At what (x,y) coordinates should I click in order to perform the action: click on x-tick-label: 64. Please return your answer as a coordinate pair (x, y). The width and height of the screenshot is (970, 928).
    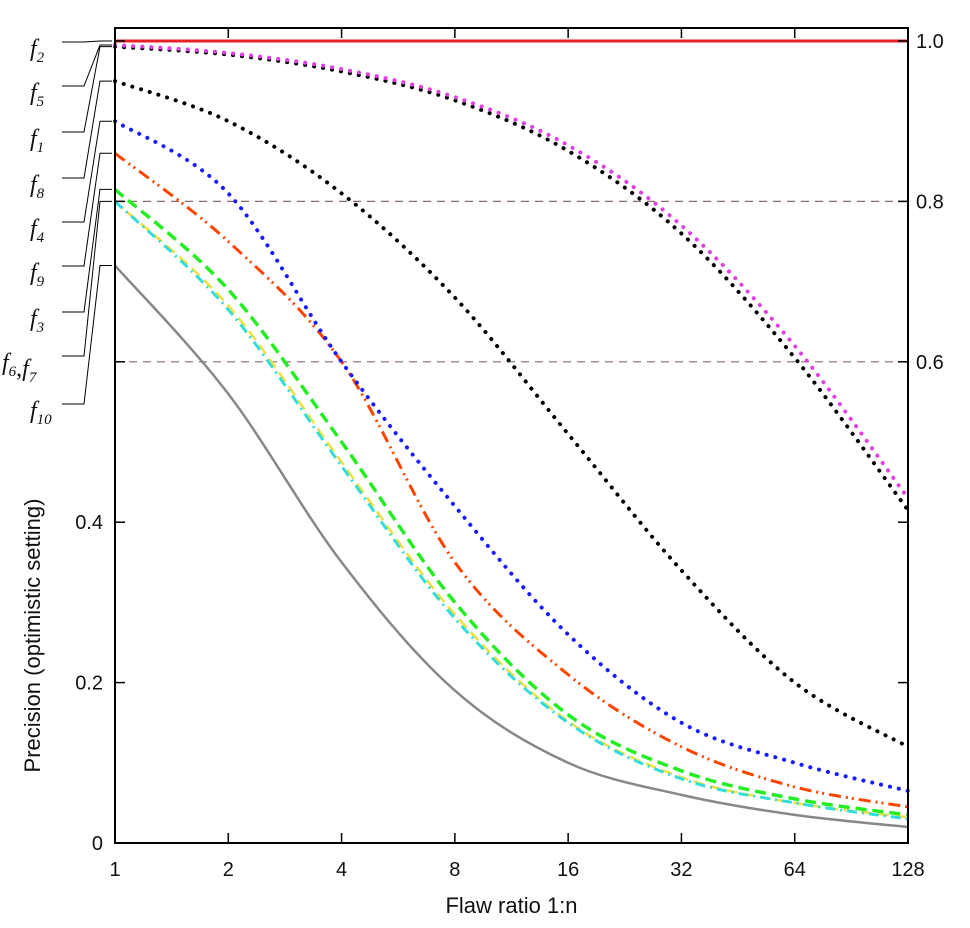
    Looking at the image, I should click on (795, 870).